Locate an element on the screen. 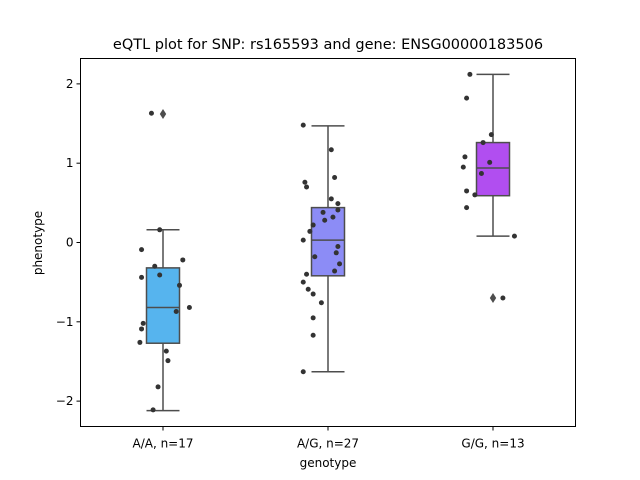  x-axis-label: genotype is located at coordinates (328, 463).